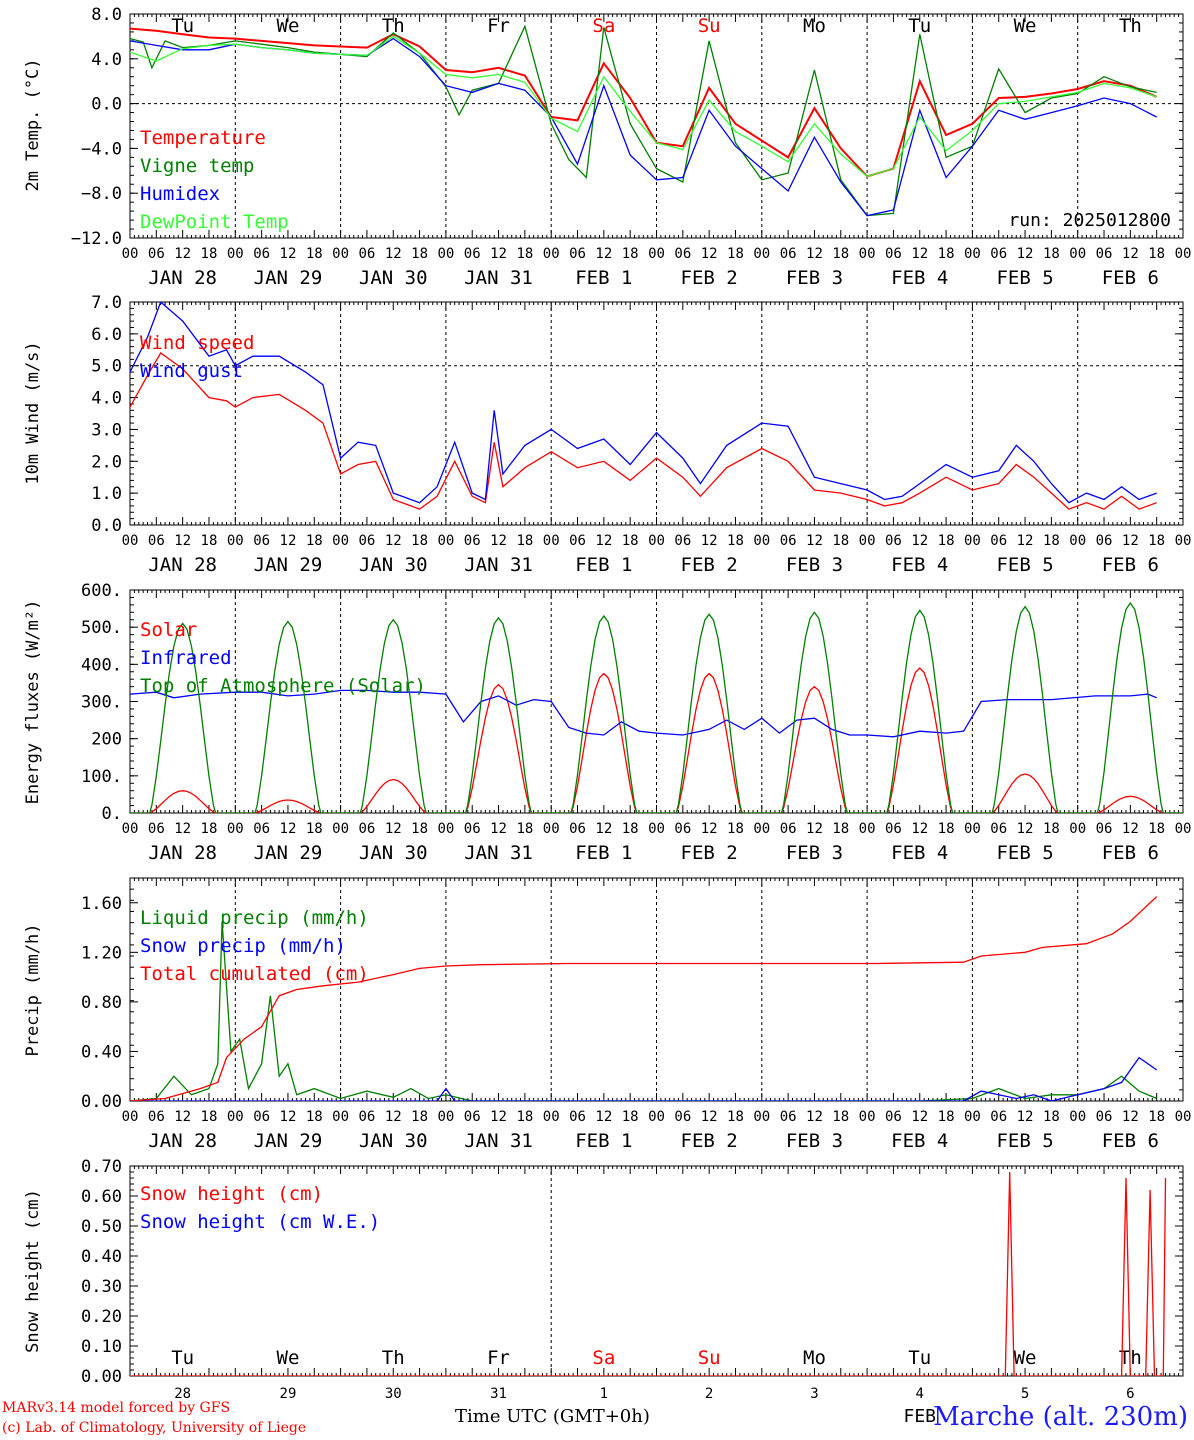 The width and height of the screenshot is (1194, 1440). I want to click on weekday-label: Su, so click(709, 26).